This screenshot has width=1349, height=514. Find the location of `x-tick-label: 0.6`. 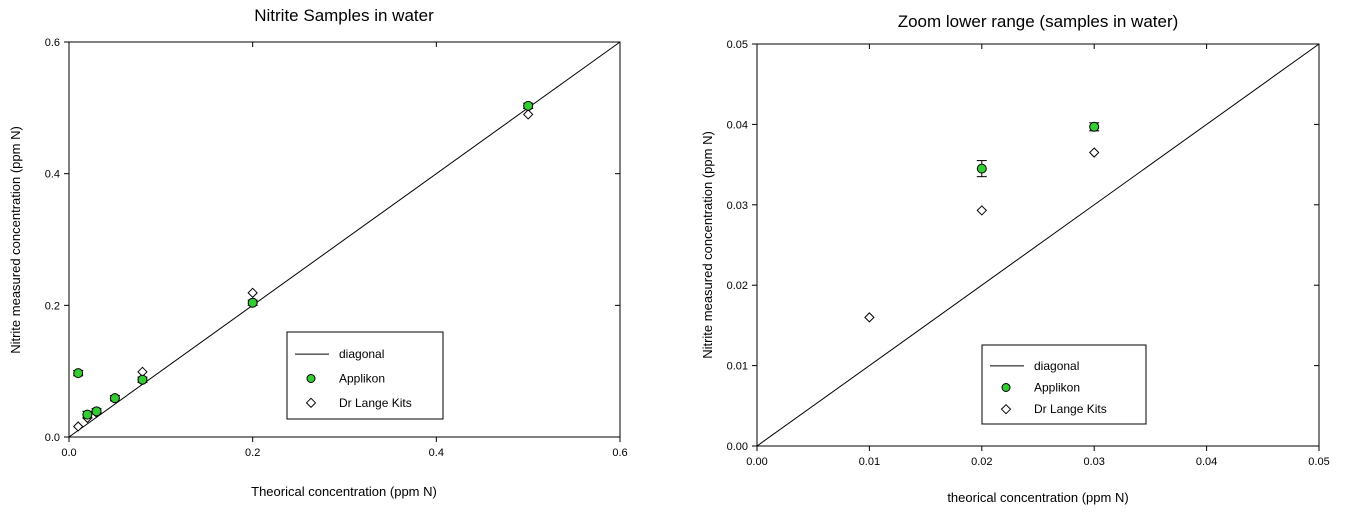

x-tick-label: 0.6 is located at coordinates (619, 453).